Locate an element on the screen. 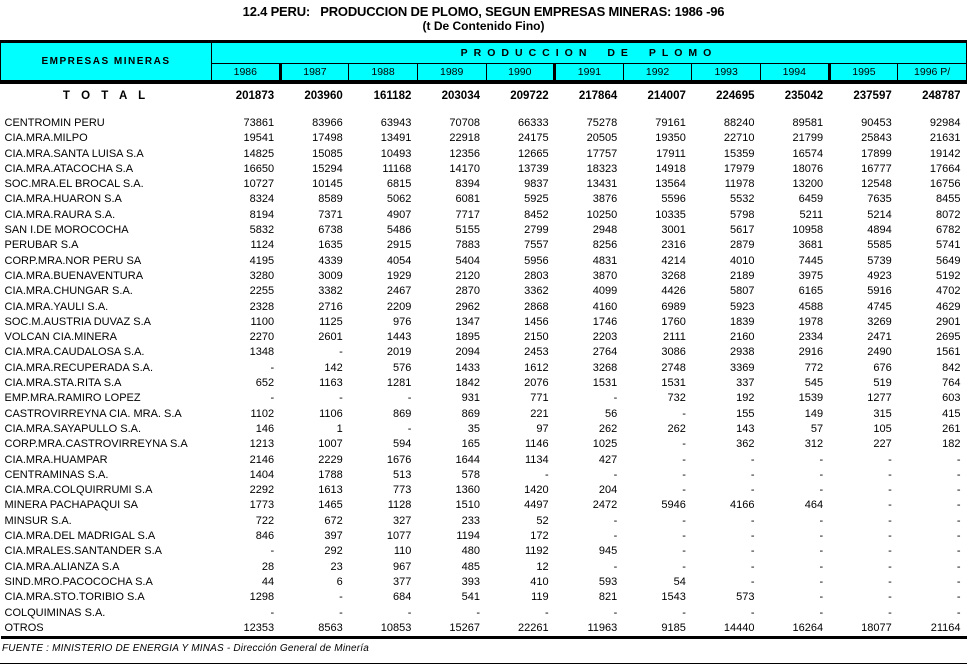  value-cell: 5916 is located at coordinates (879, 291).